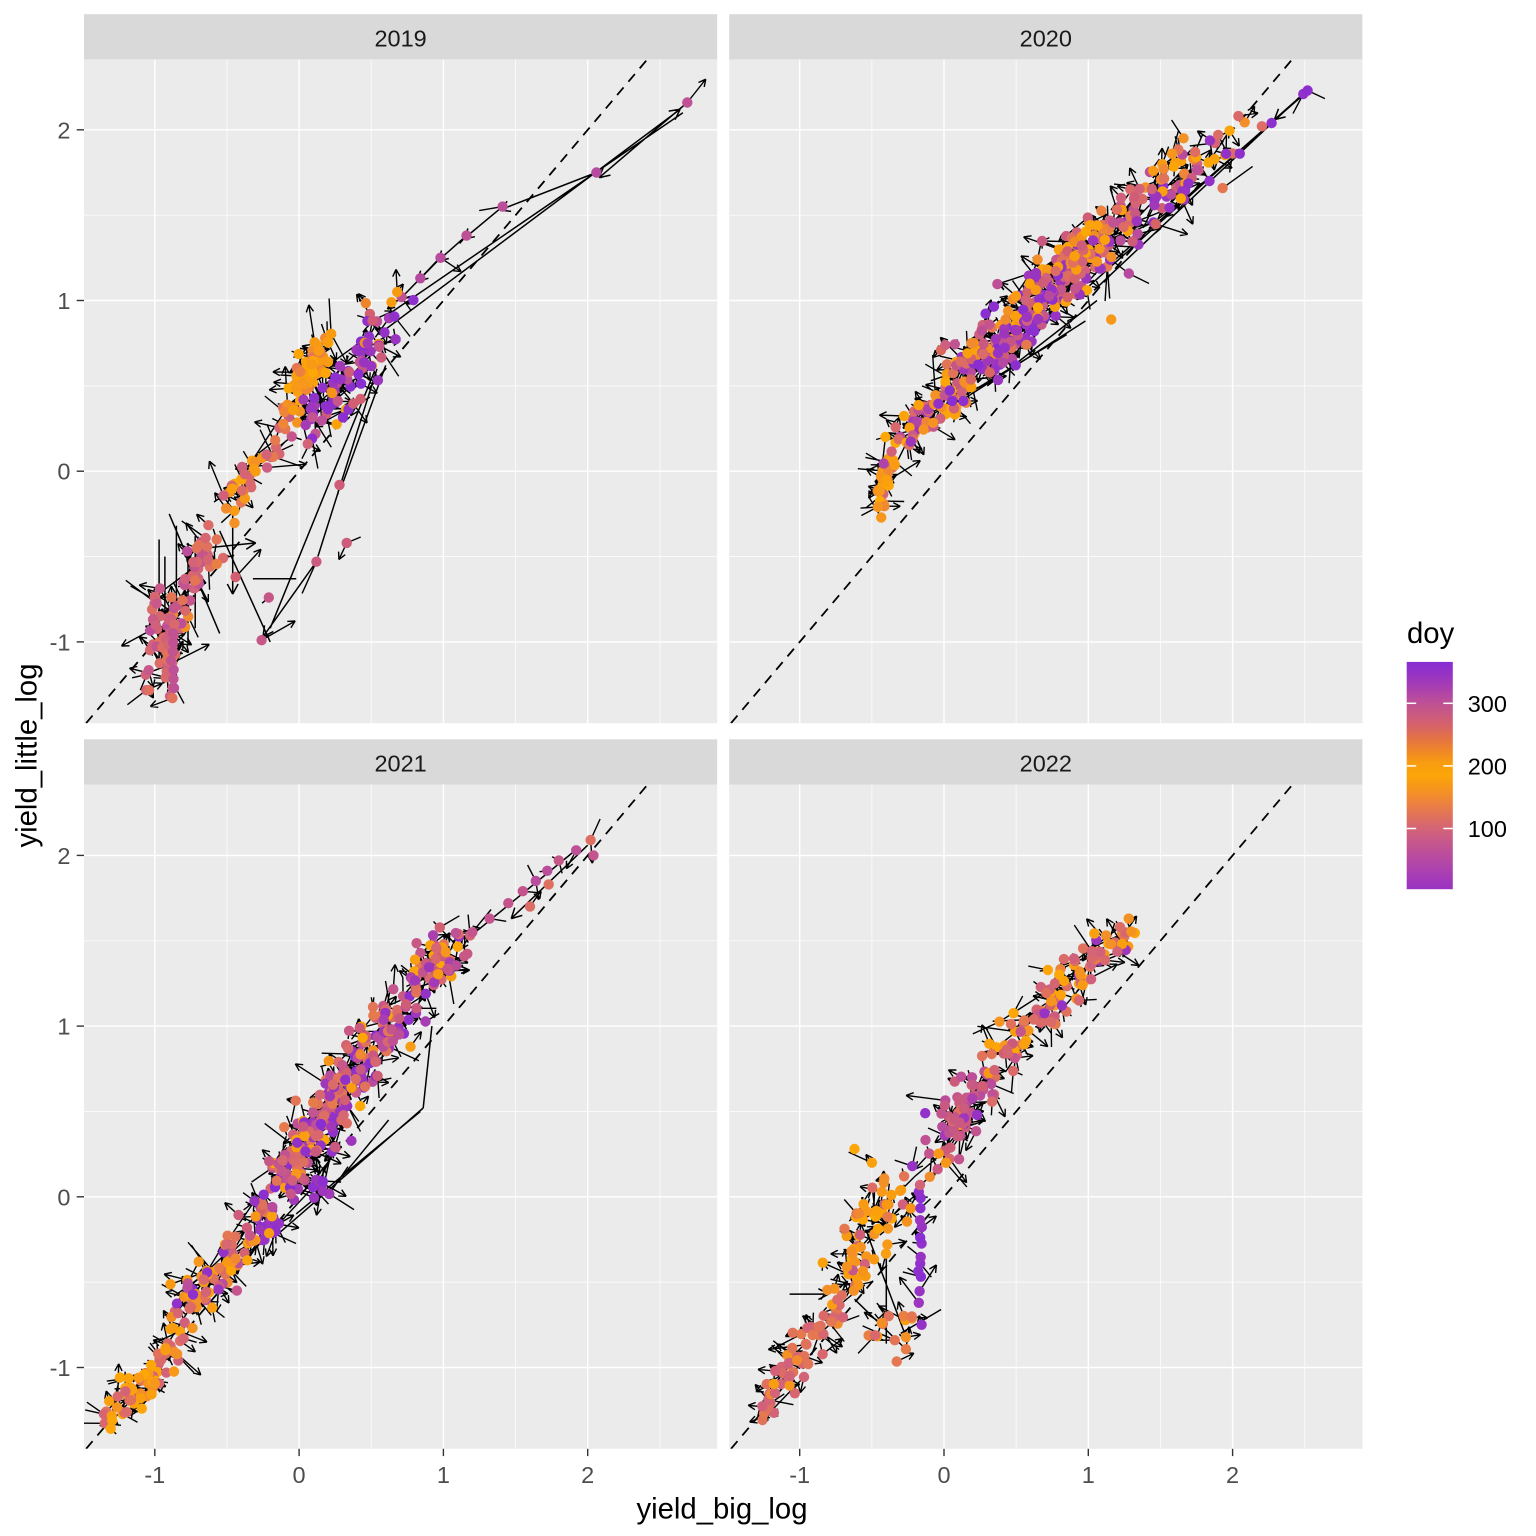 Image resolution: width=1536 pixels, height=1536 pixels. Describe the element at coordinates (1487, 704) in the screenshot. I see `svg-text: 300` at that location.